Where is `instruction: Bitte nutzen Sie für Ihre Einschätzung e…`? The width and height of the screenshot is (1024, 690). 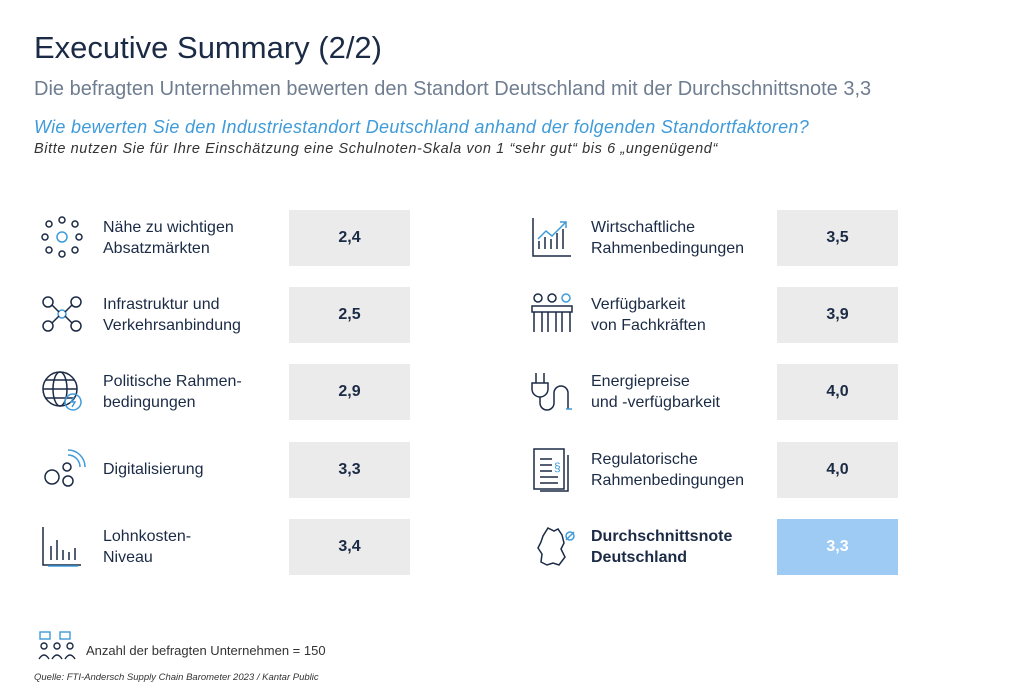
instruction: Bitte nutzen Sie für Ihre Einschätzung e… is located at coordinates (376, 149).